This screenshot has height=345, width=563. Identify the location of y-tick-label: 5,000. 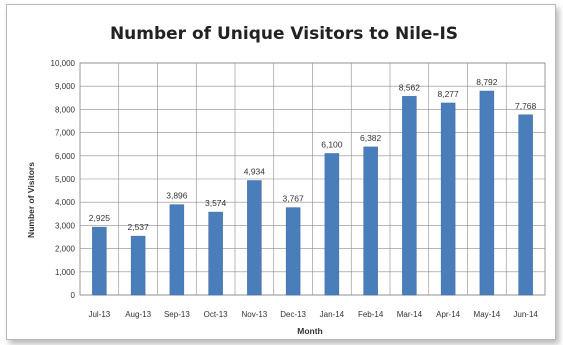
(65, 179).